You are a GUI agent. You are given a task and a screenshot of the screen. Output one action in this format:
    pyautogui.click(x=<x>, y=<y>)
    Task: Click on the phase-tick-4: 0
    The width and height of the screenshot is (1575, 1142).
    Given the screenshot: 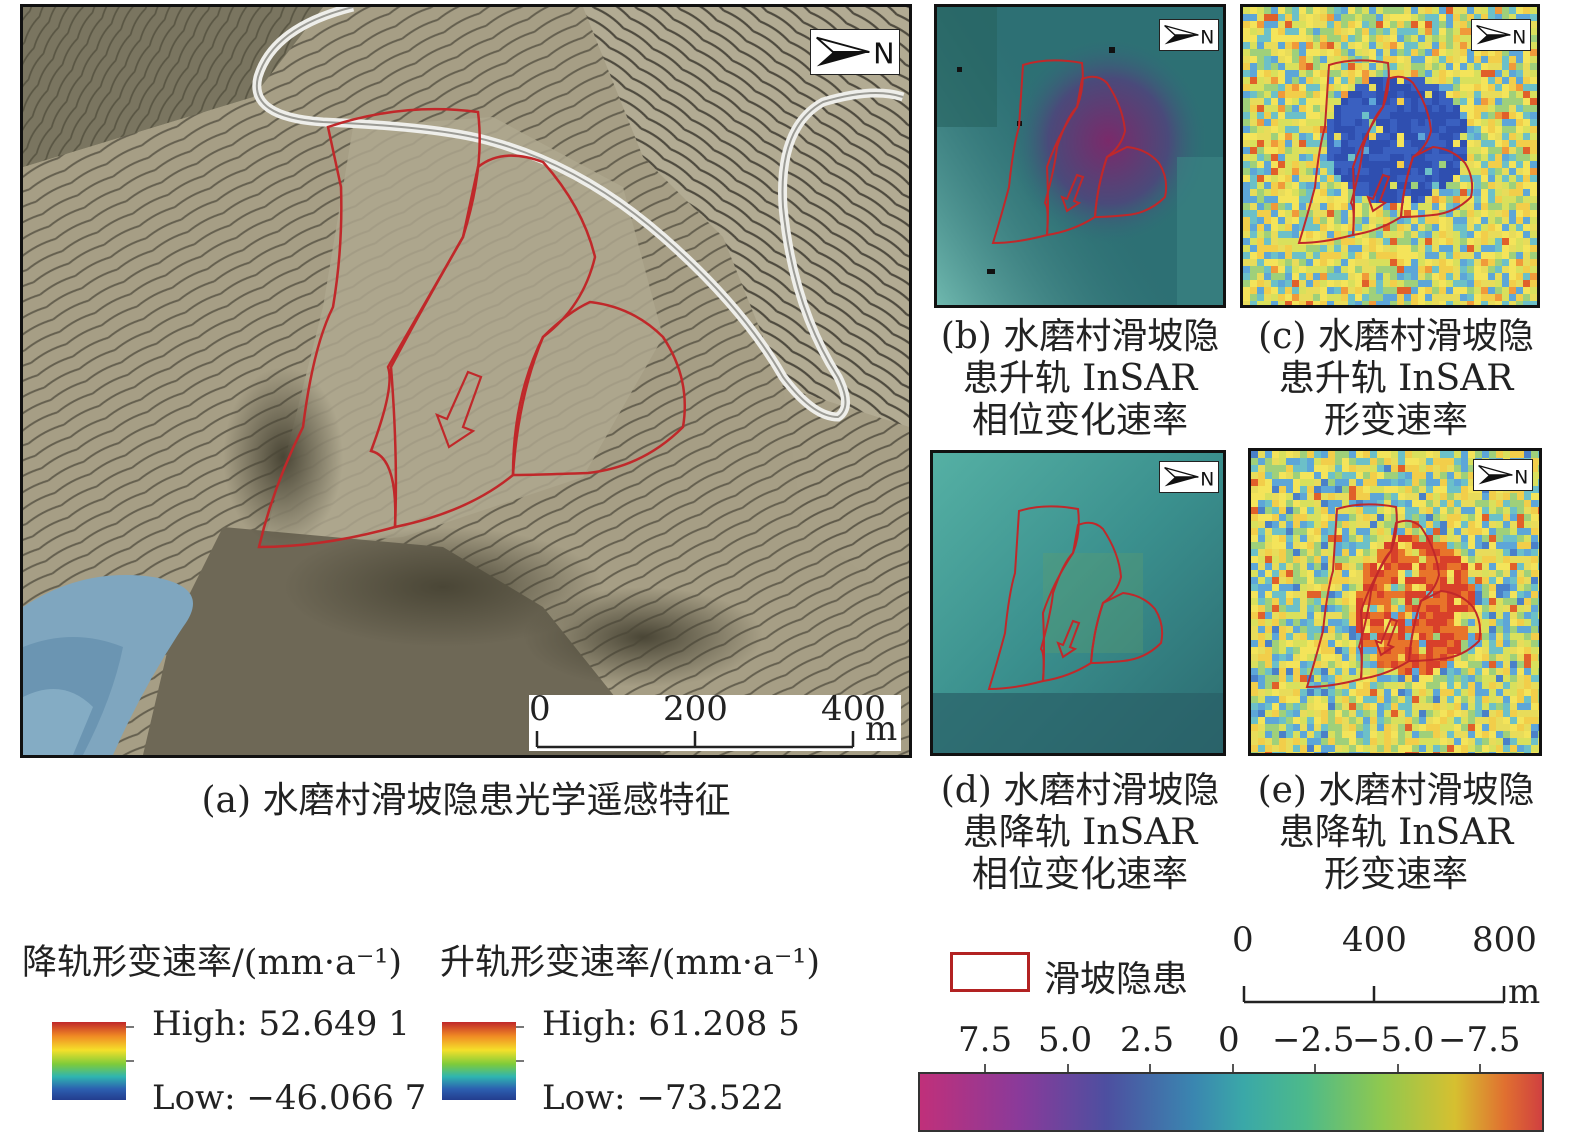 What is the action you would take?
    pyautogui.click(x=1229, y=1040)
    